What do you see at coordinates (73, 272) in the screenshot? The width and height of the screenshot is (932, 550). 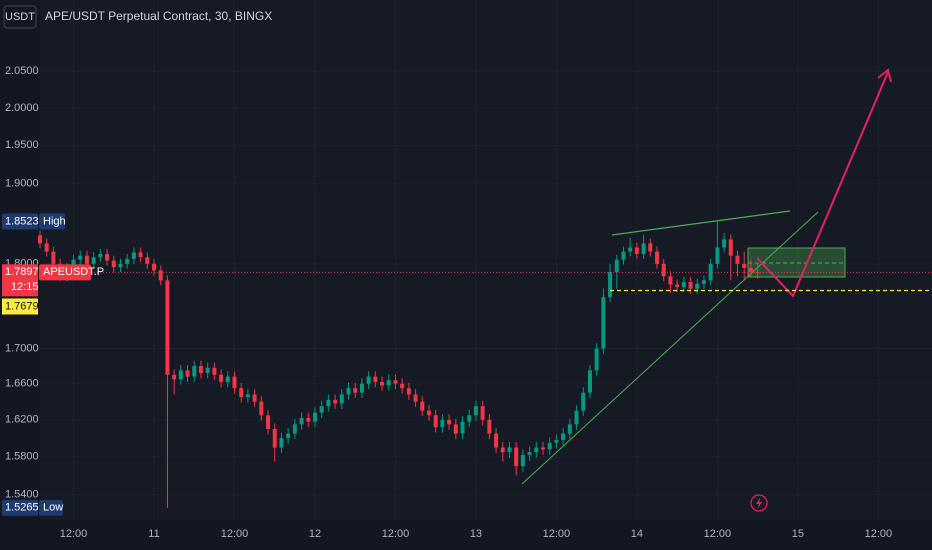 I see `symbol-tag: APEUSDT.P` at bounding box center [73, 272].